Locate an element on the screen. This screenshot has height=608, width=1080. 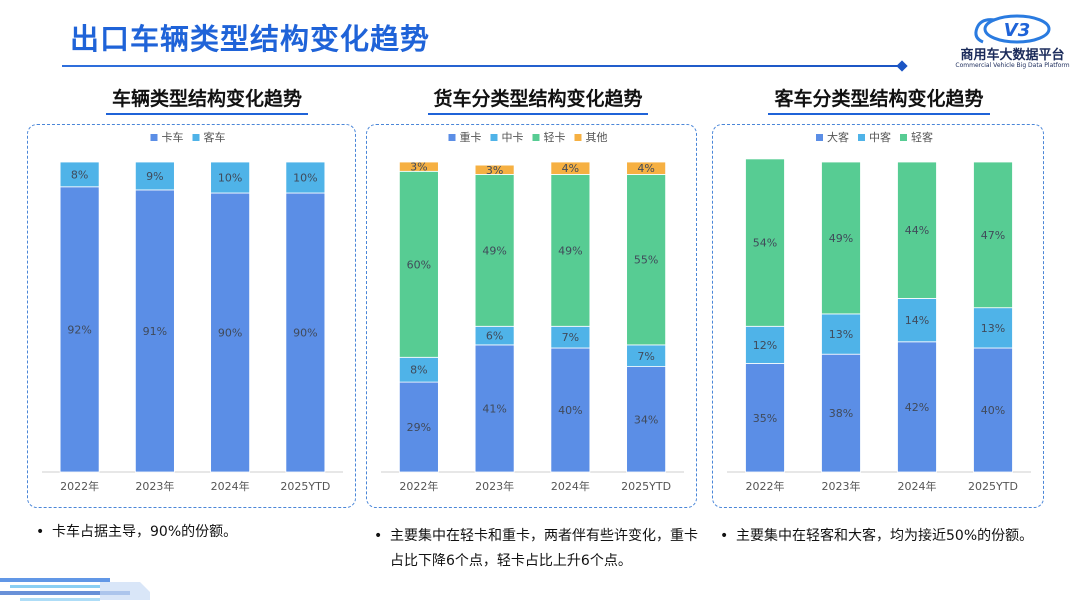
note-vehicle-text: 卡车占据主导，90%的份额。 is located at coordinates (145, 532).